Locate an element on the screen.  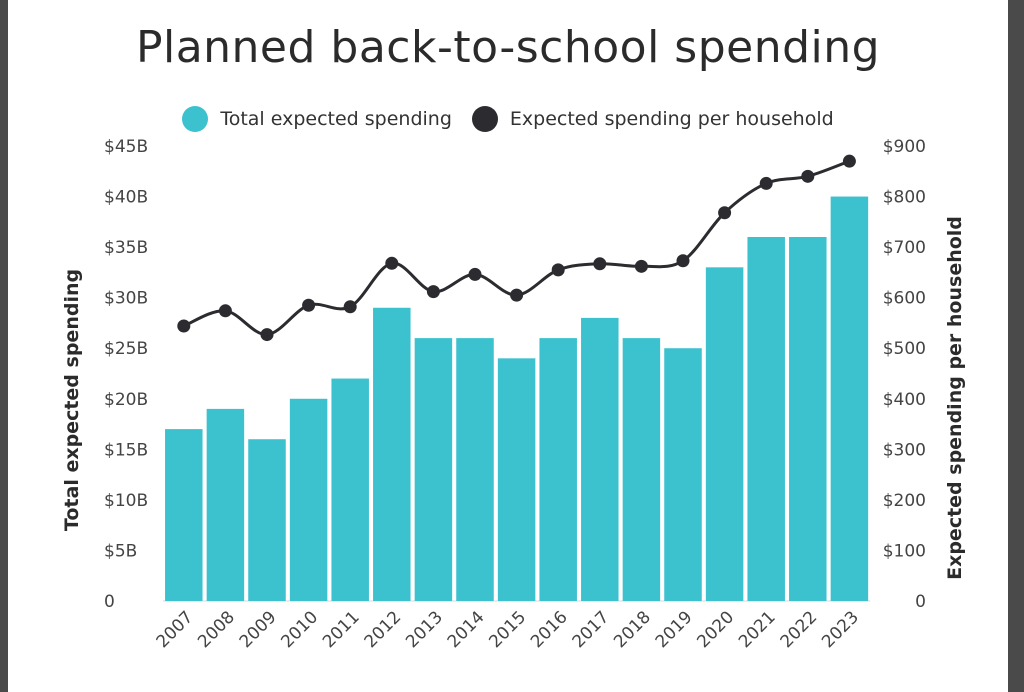
point-2017 is located at coordinates (600, 264).